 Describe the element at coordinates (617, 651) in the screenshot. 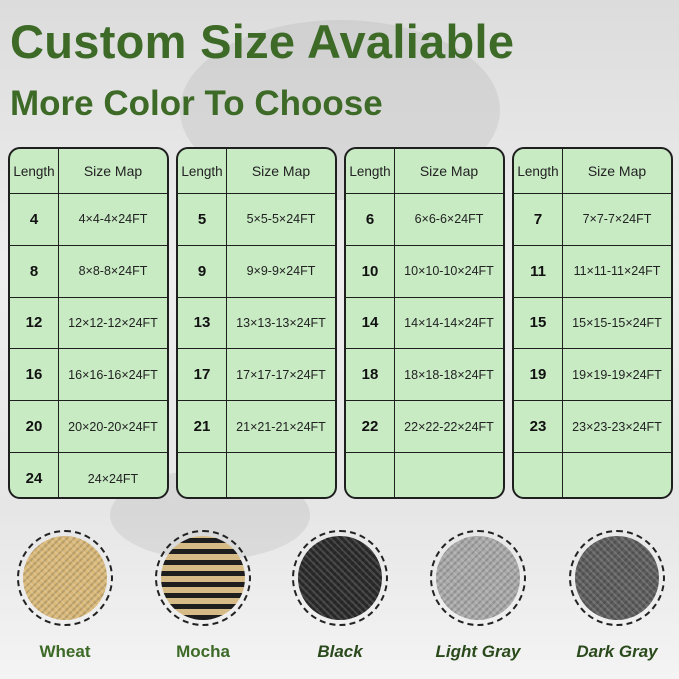

I see `color-label: Dark Gray` at that location.